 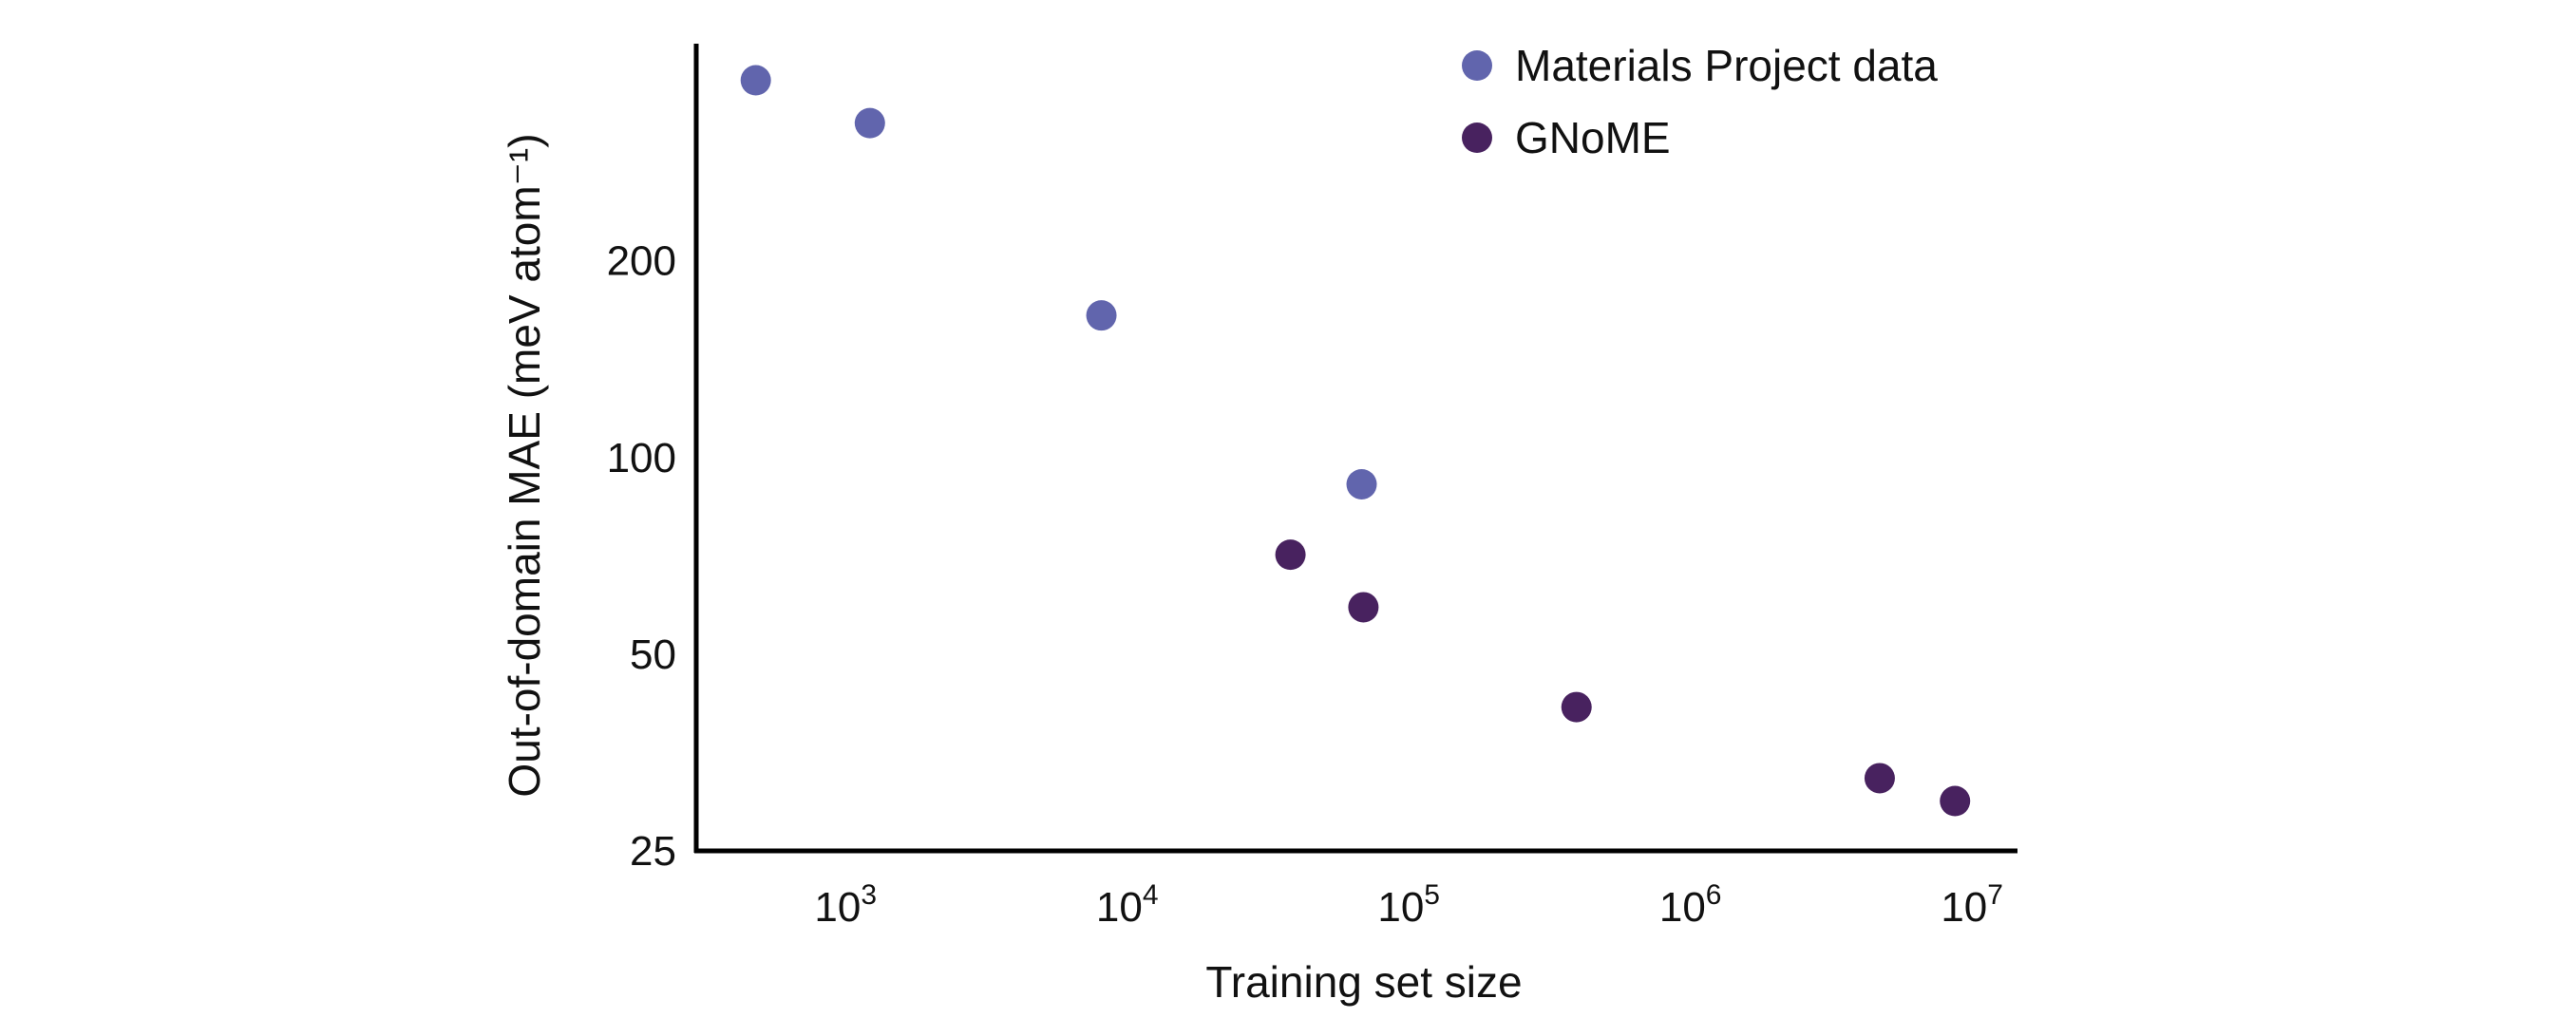 I want to click on y-tick-label: 25, so click(x=653, y=851).